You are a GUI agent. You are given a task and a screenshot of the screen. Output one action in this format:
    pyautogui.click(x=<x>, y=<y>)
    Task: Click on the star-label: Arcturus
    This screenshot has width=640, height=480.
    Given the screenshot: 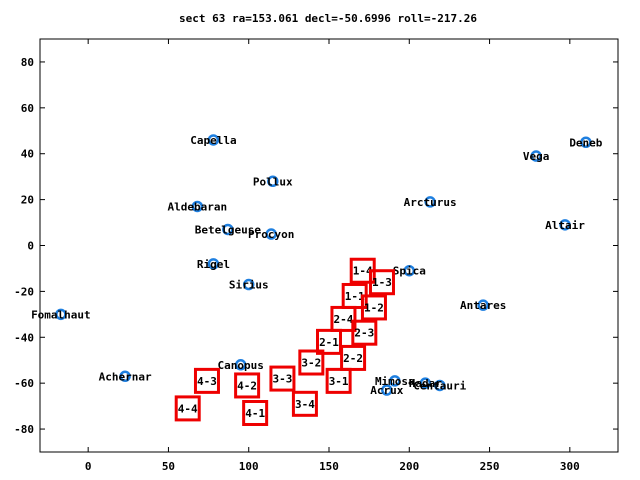 What is the action you would take?
    pyautogui.click(x=430, y=202)
    